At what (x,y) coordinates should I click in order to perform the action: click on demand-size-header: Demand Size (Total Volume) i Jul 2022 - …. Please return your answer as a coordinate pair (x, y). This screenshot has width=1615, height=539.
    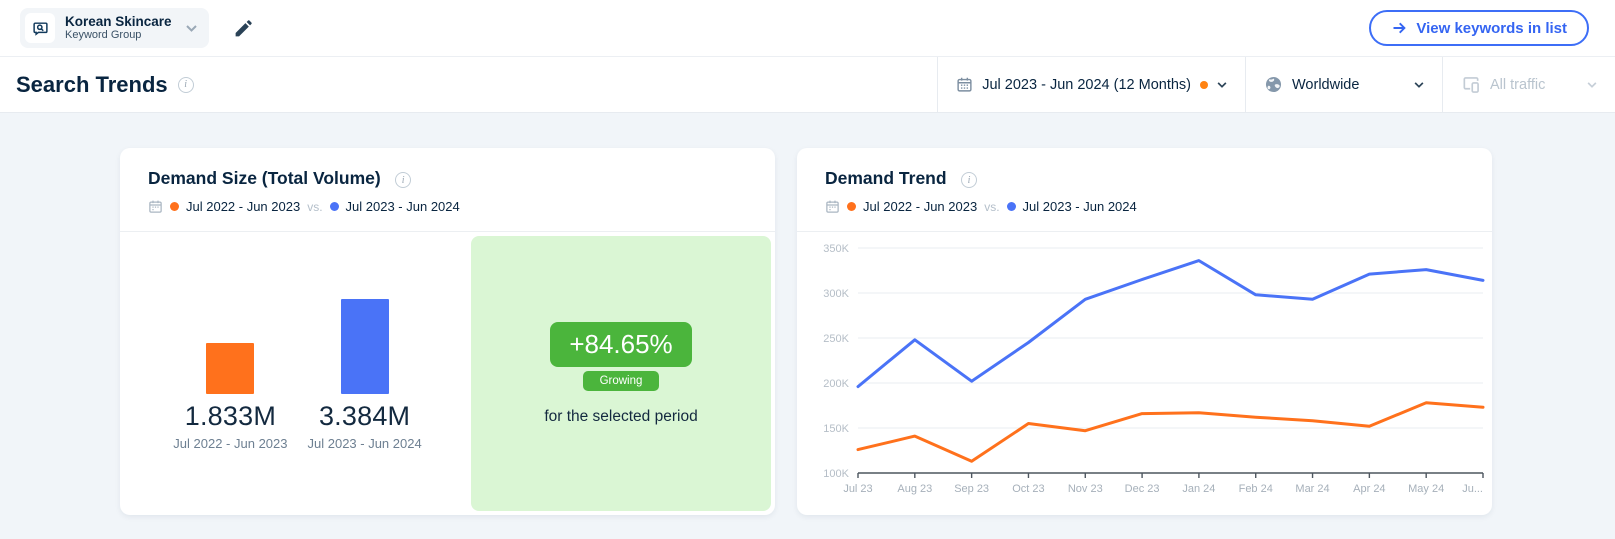
    Looking at the image, I should click on (447, 190).